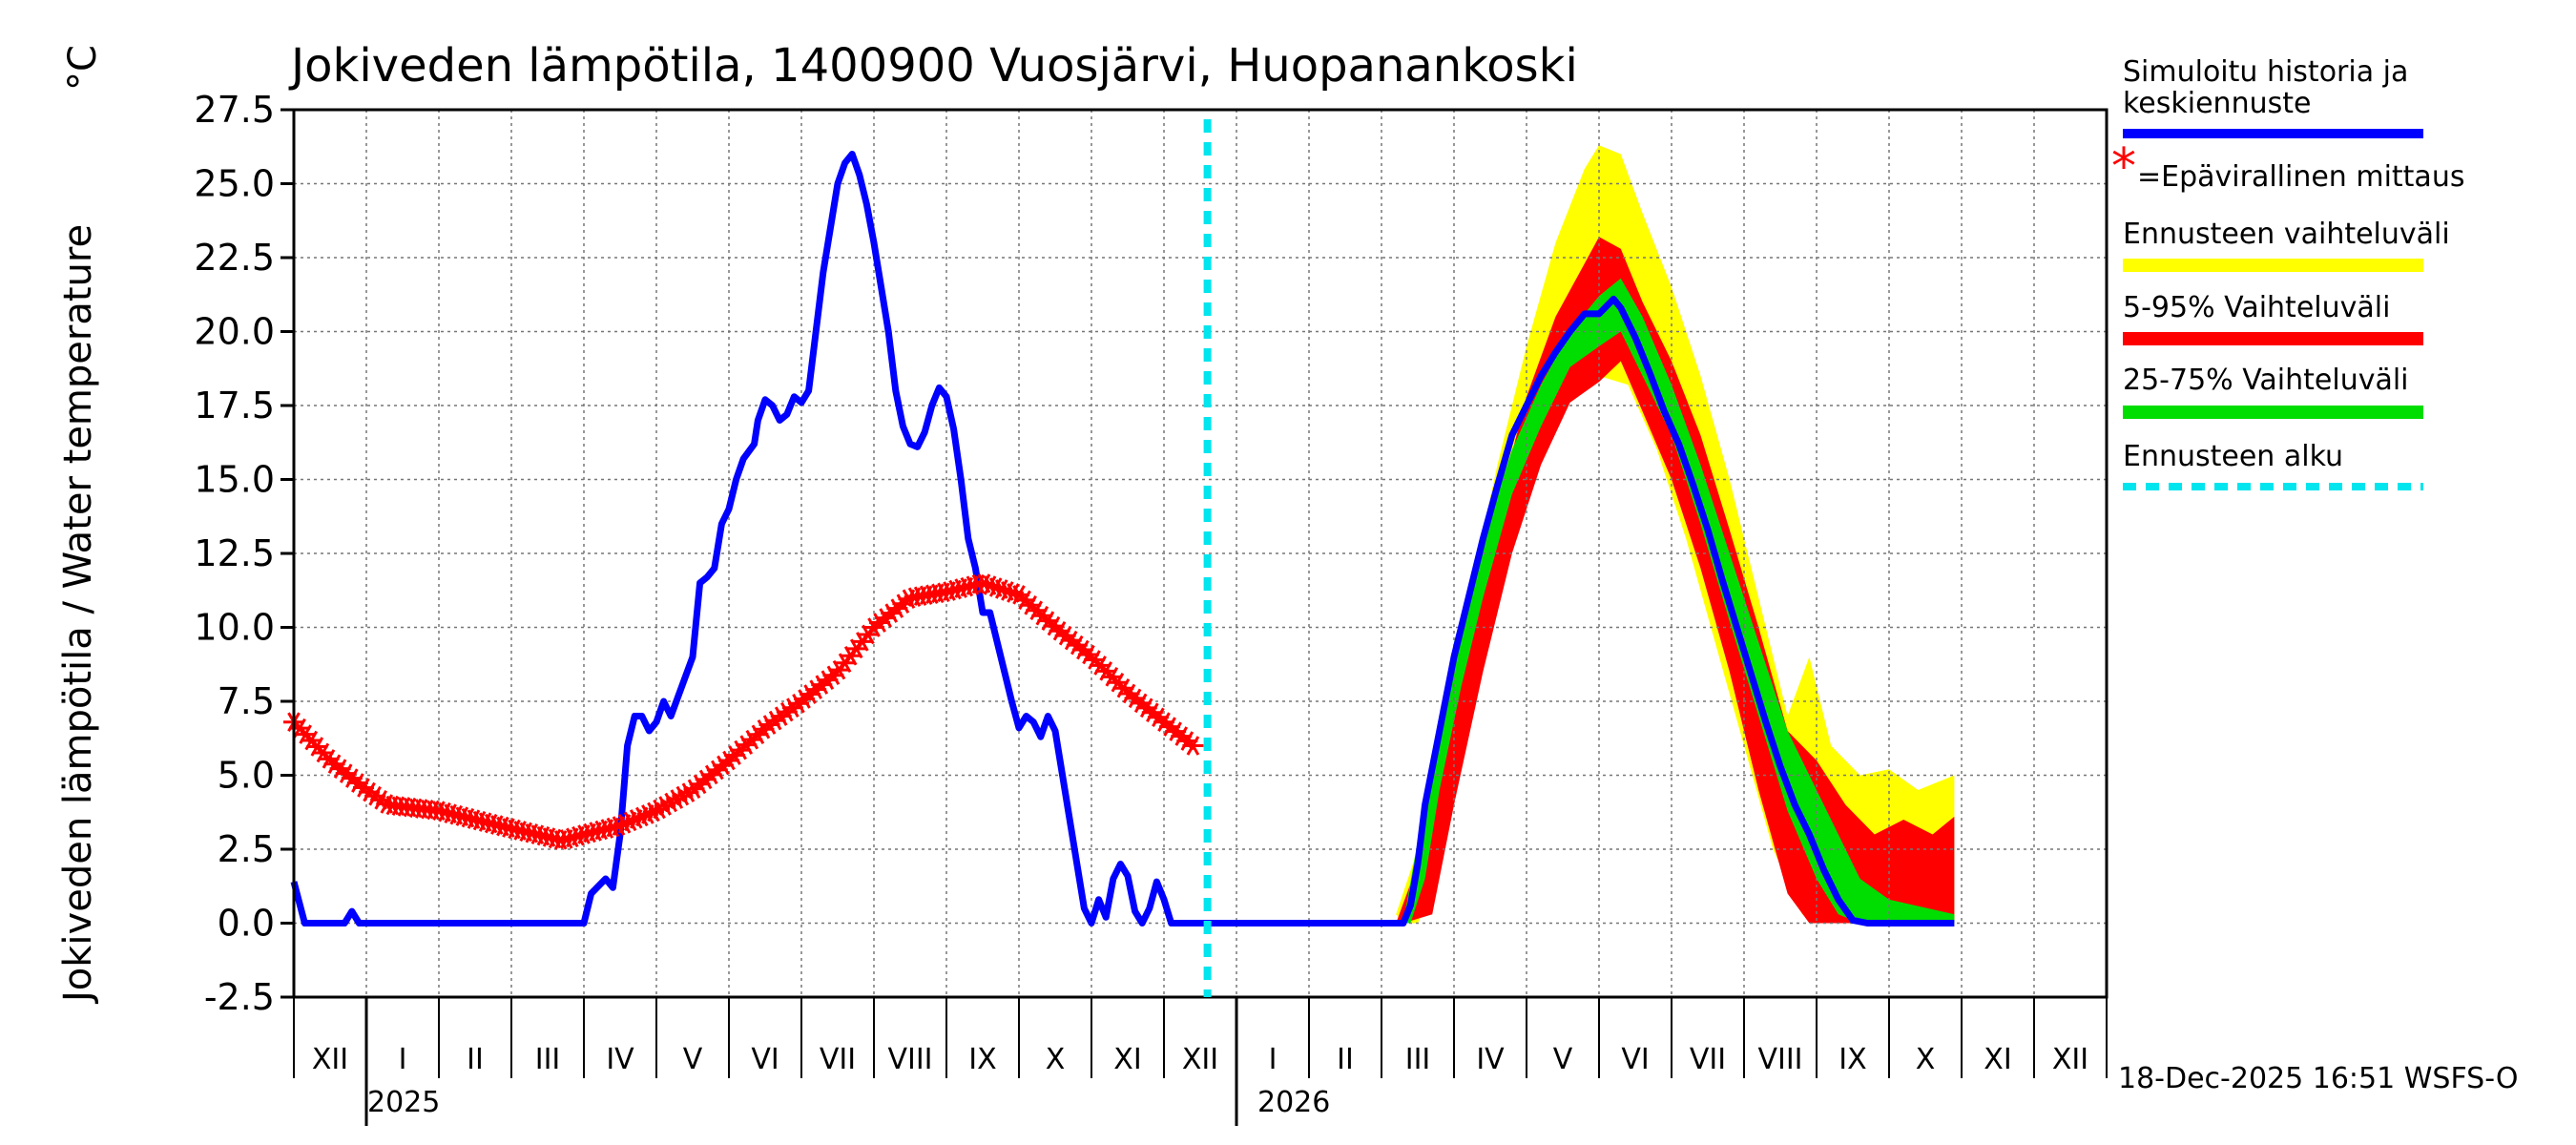  What do you see at coordinates (2318, 1078) in the screenshot?
I see `timestamp: 18-Dec-2025 16:51 WSFS-O` at bounding box center [2318, 1078].